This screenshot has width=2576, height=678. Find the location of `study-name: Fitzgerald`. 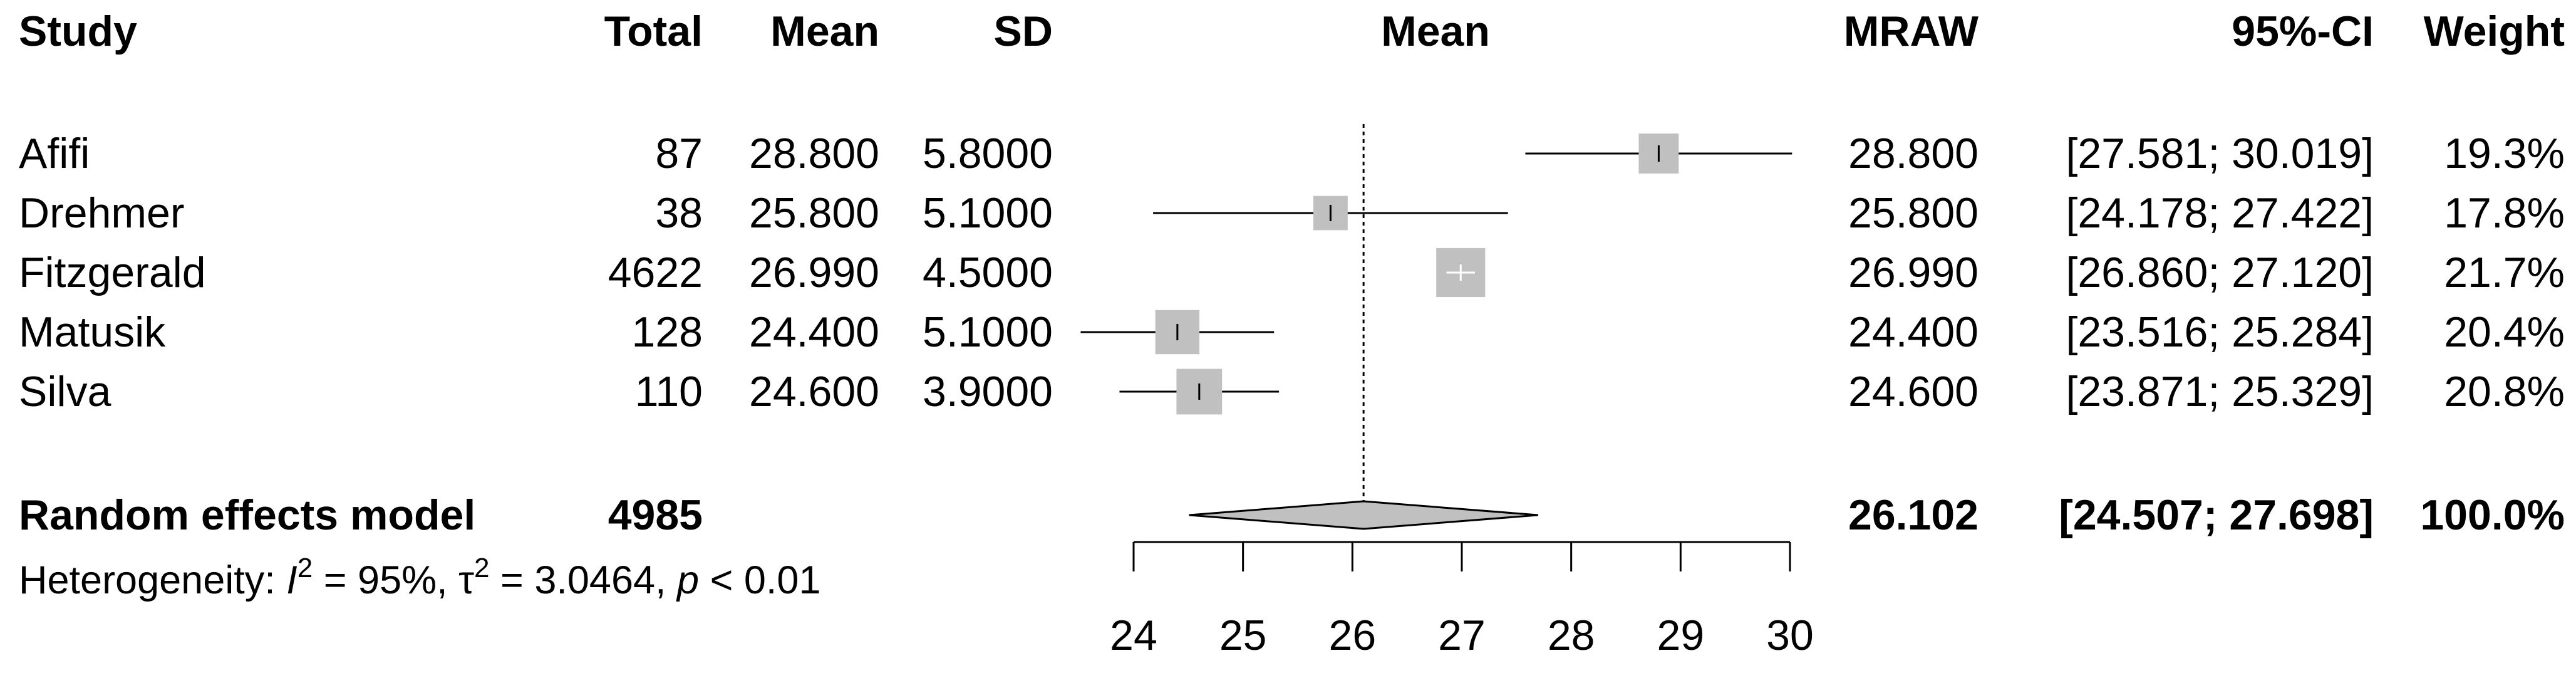

study-name: Fitzgerald is located at coordinates (112, 272).